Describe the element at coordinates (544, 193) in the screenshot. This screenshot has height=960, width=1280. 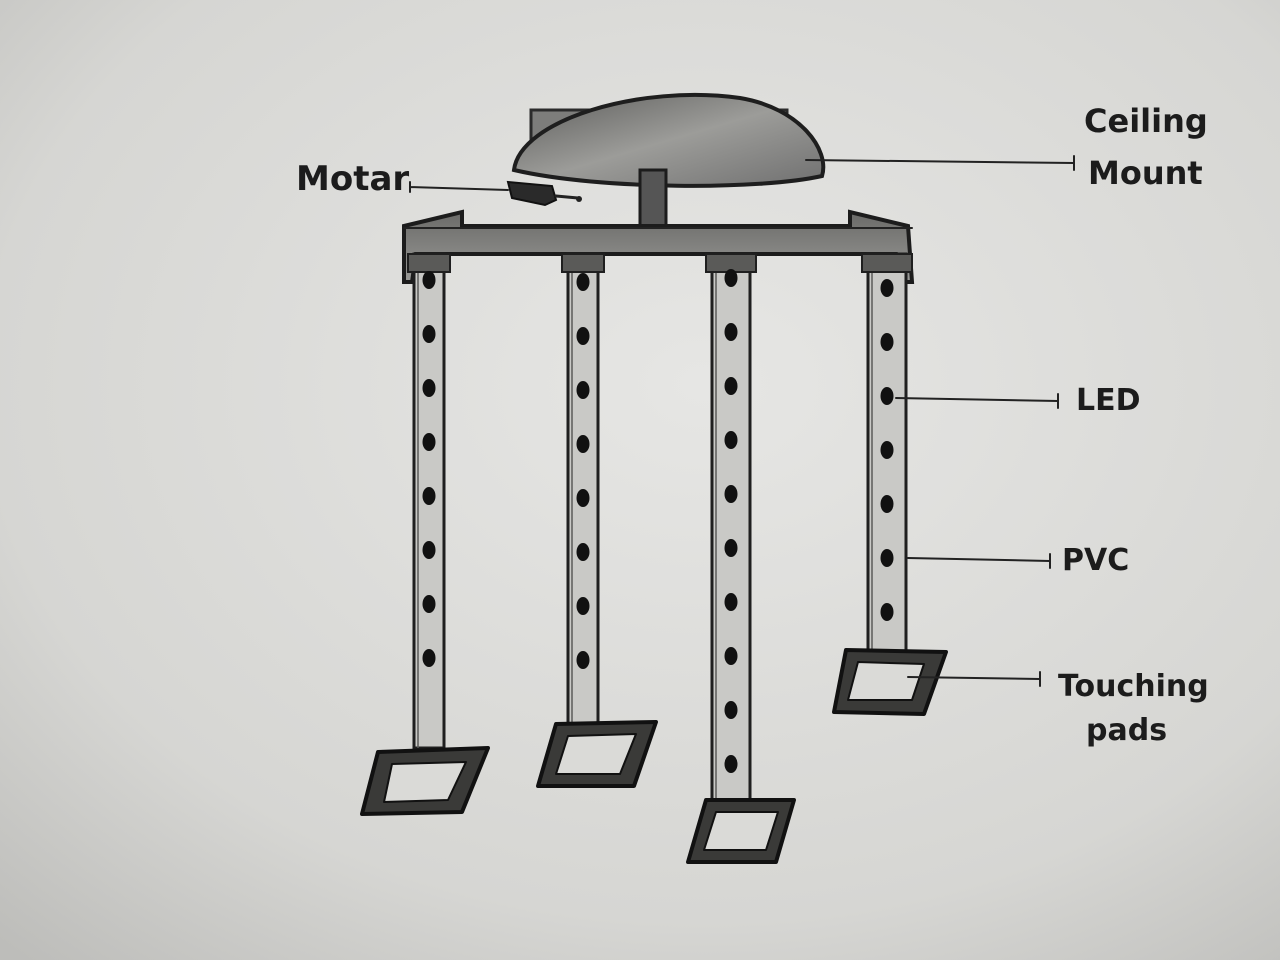
I see `motor` at that location.